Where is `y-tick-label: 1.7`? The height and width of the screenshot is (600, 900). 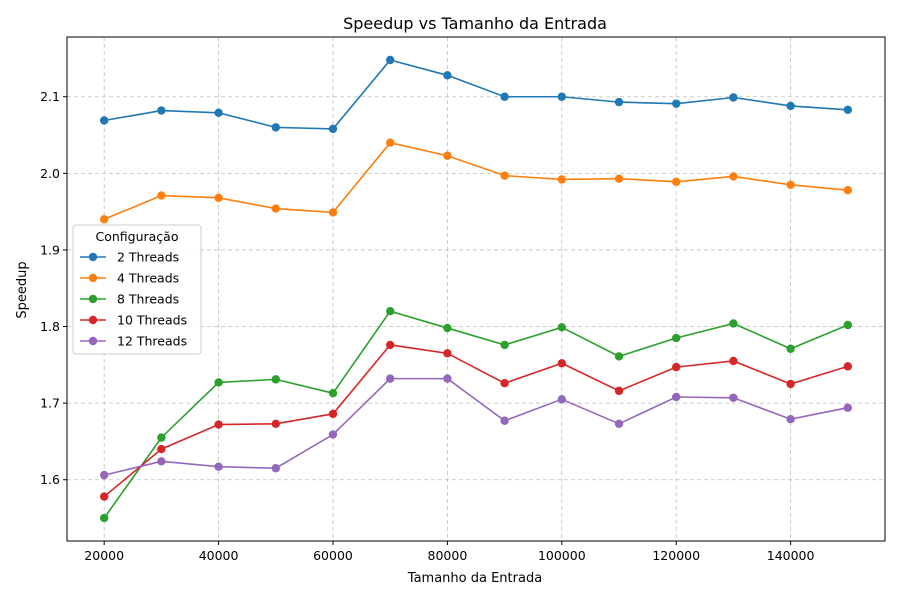
y-tick-label: 1.7 is located at coordinates (50, 403).